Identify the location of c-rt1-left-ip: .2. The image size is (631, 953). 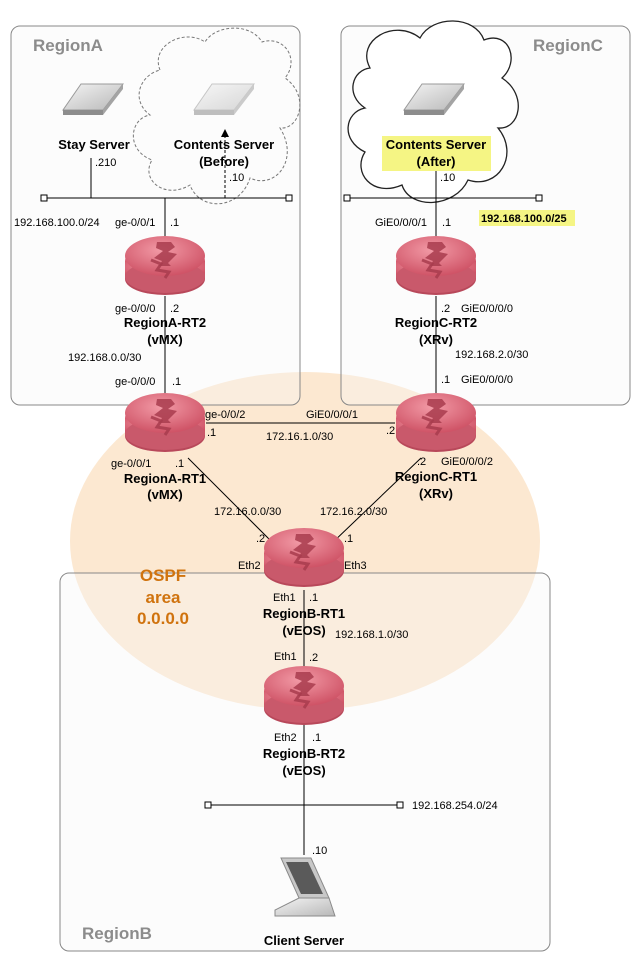
(390, 431).